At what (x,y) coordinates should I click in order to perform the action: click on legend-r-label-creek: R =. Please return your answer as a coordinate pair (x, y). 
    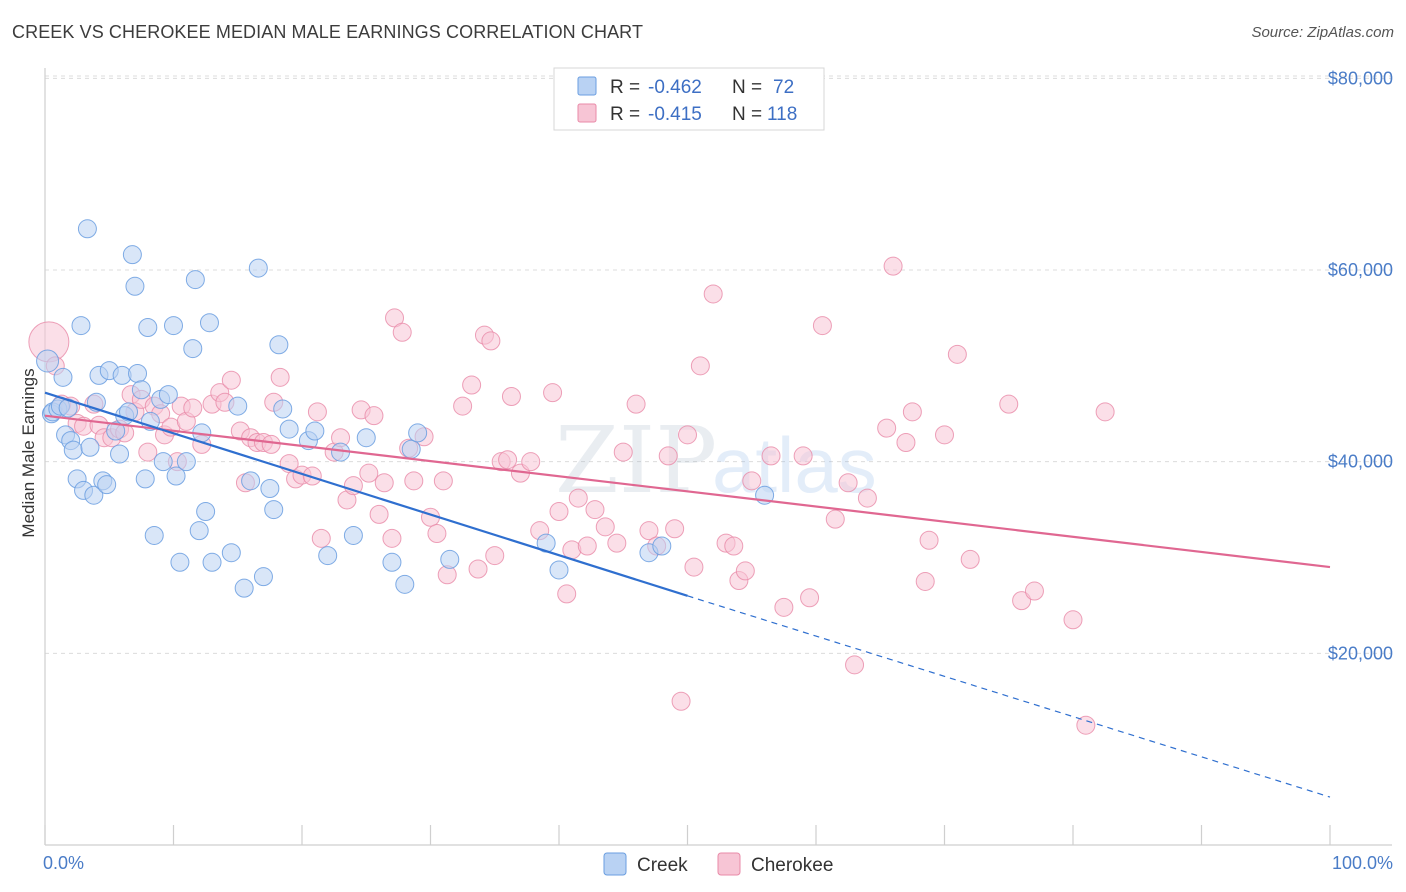
    Looking at the image, I should click on (625, 87).